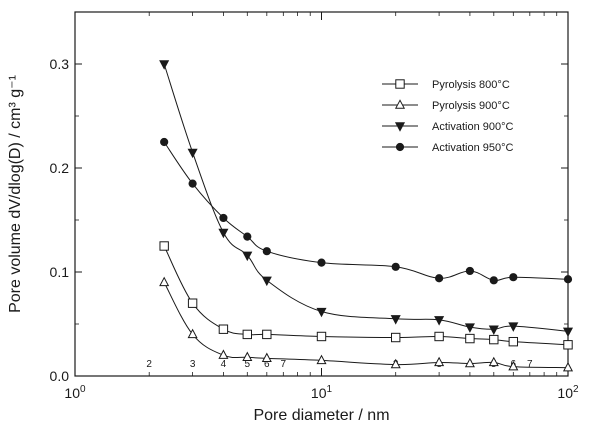 Image resolution: width=591 pixels, height=430 pixels. I want to click on x-tick-label: 10⁰, so click(75, 392).